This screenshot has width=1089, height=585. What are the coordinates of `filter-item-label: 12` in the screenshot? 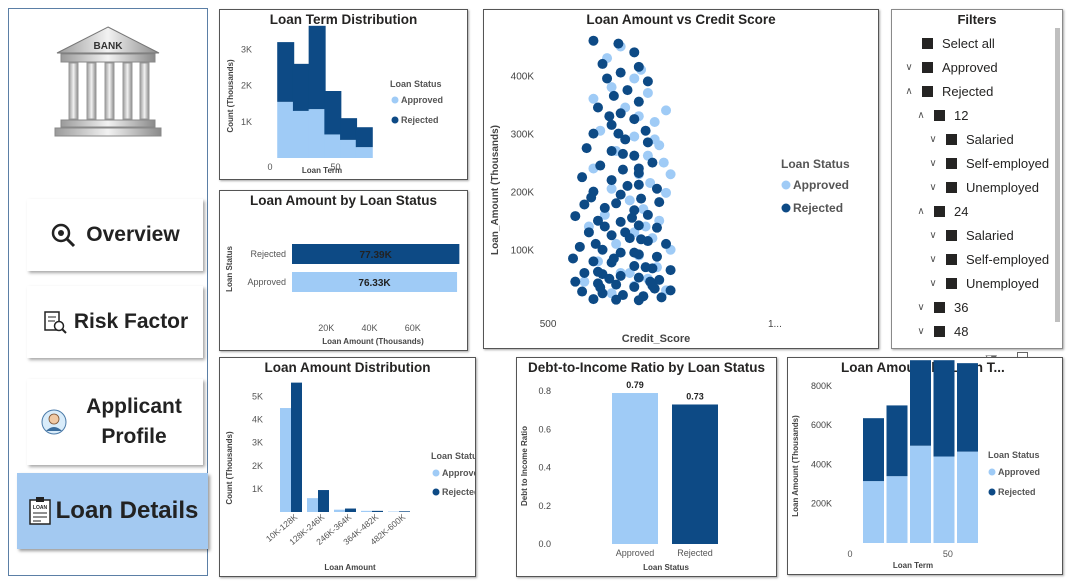 It's located at (961, 115).